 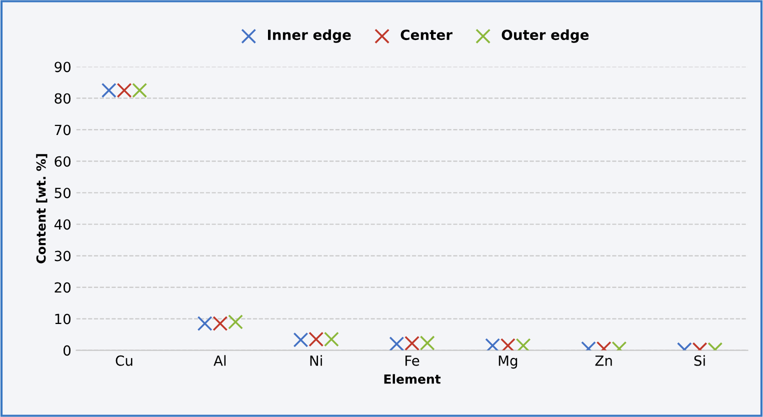 I want to click on x-tick-label: Ni, so click(x=316, y=360).